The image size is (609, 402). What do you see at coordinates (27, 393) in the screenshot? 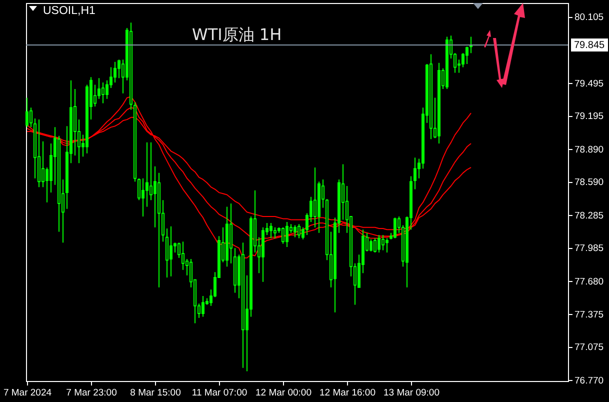
I see `x-tick-label: 7 Mar 2024` at bounding box center [27, 393].